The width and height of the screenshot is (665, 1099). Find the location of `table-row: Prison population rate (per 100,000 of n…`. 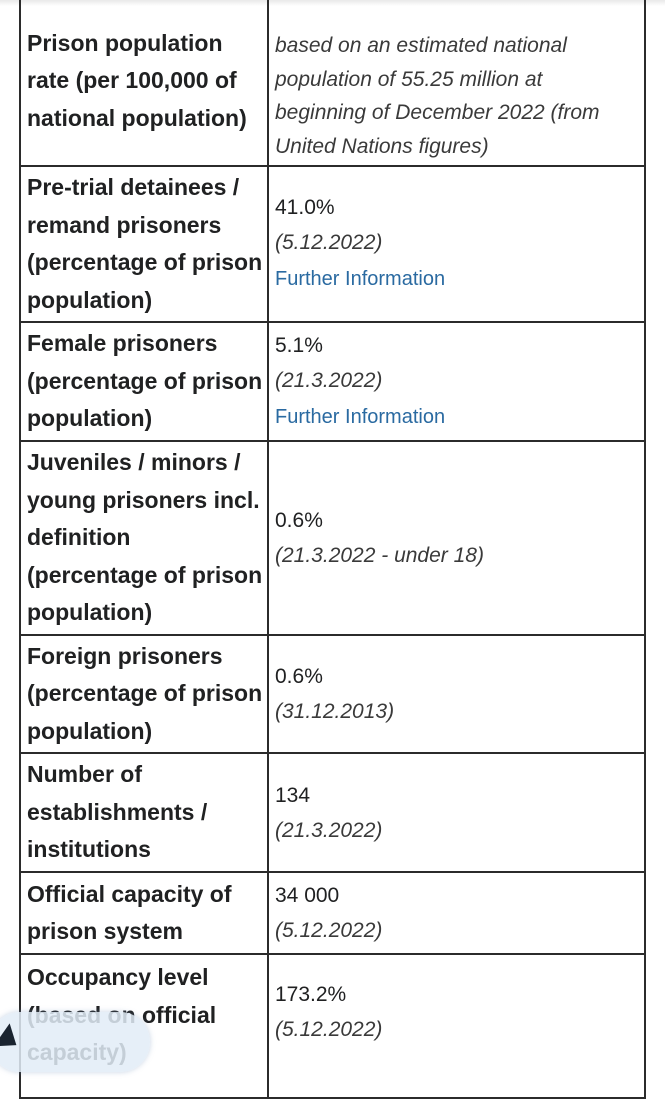

table-row: Prison population rate (per 100,000 of n… is located at coordinates (332, 83).